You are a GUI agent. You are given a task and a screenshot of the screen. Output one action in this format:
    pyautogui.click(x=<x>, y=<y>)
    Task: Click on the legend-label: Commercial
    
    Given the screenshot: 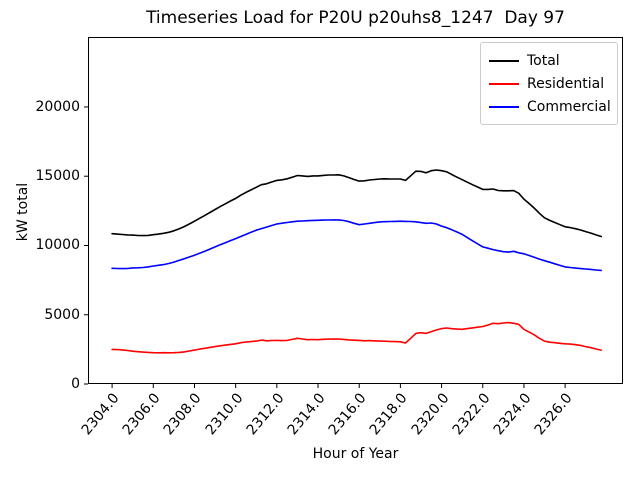 What is the action you would take?
    pyautogui.click(x=569, y=106)
    